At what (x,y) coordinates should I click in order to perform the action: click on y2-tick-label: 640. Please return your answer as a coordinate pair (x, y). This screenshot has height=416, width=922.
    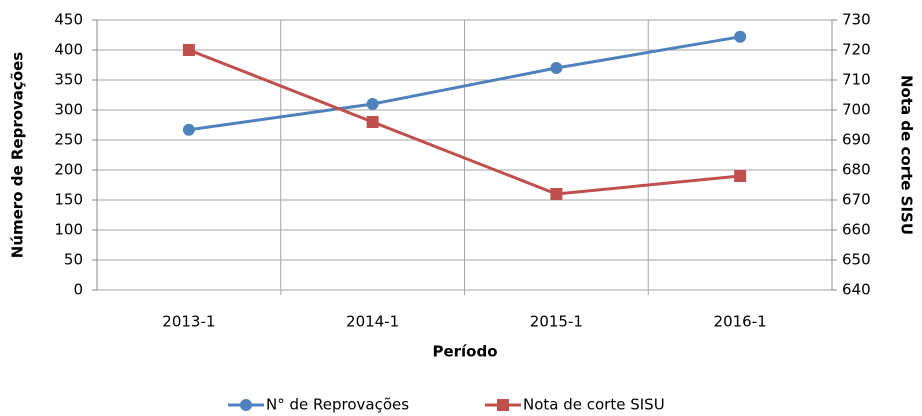
    Looking at the image, I should click on (856, 290).